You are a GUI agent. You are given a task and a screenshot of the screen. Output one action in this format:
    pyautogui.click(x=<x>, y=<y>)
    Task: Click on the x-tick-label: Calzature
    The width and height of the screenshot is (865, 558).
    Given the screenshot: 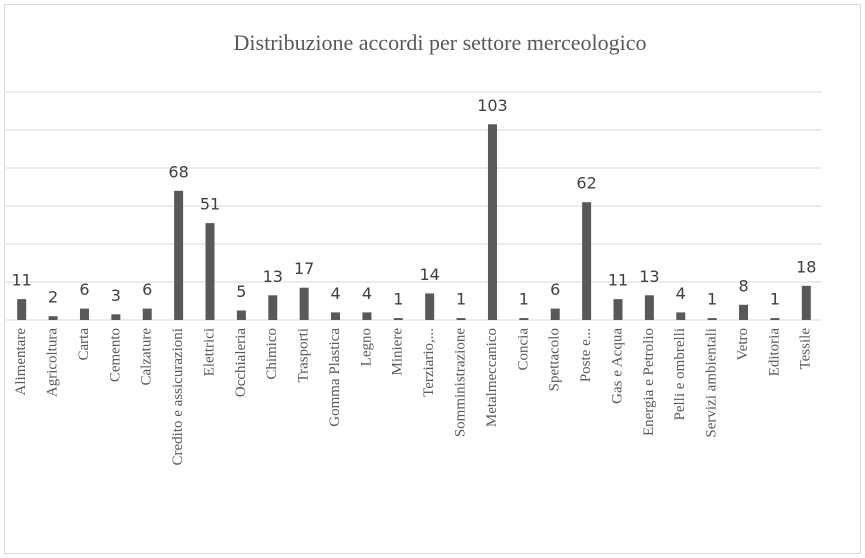 What is the action you would take?
    pyautogui.click(x=147, y=357)
    